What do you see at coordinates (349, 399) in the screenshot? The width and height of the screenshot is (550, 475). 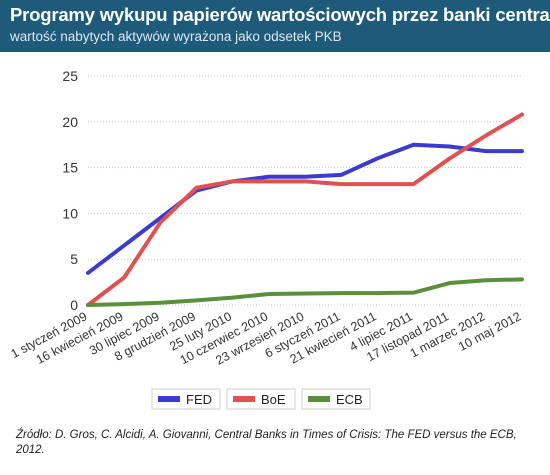 I see `legend-label-ecb: ECB` at bounding box center [349, 399].